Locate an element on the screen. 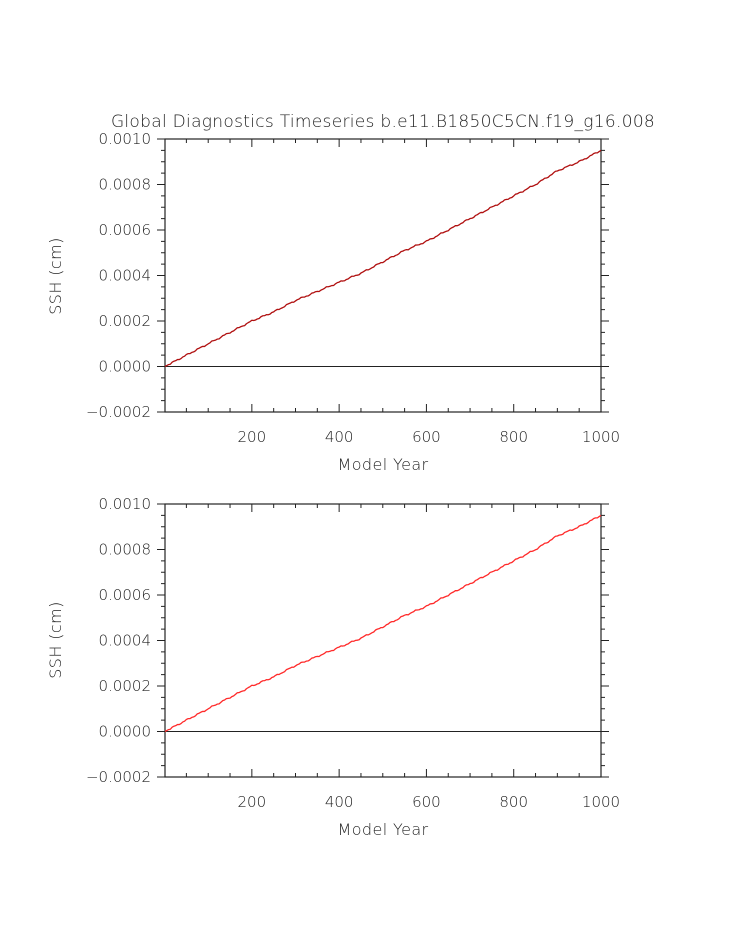 The width and height of the screenshot is (733, 950). top-y-tick-label: 0.0006 is located at coordinates (125, 230).